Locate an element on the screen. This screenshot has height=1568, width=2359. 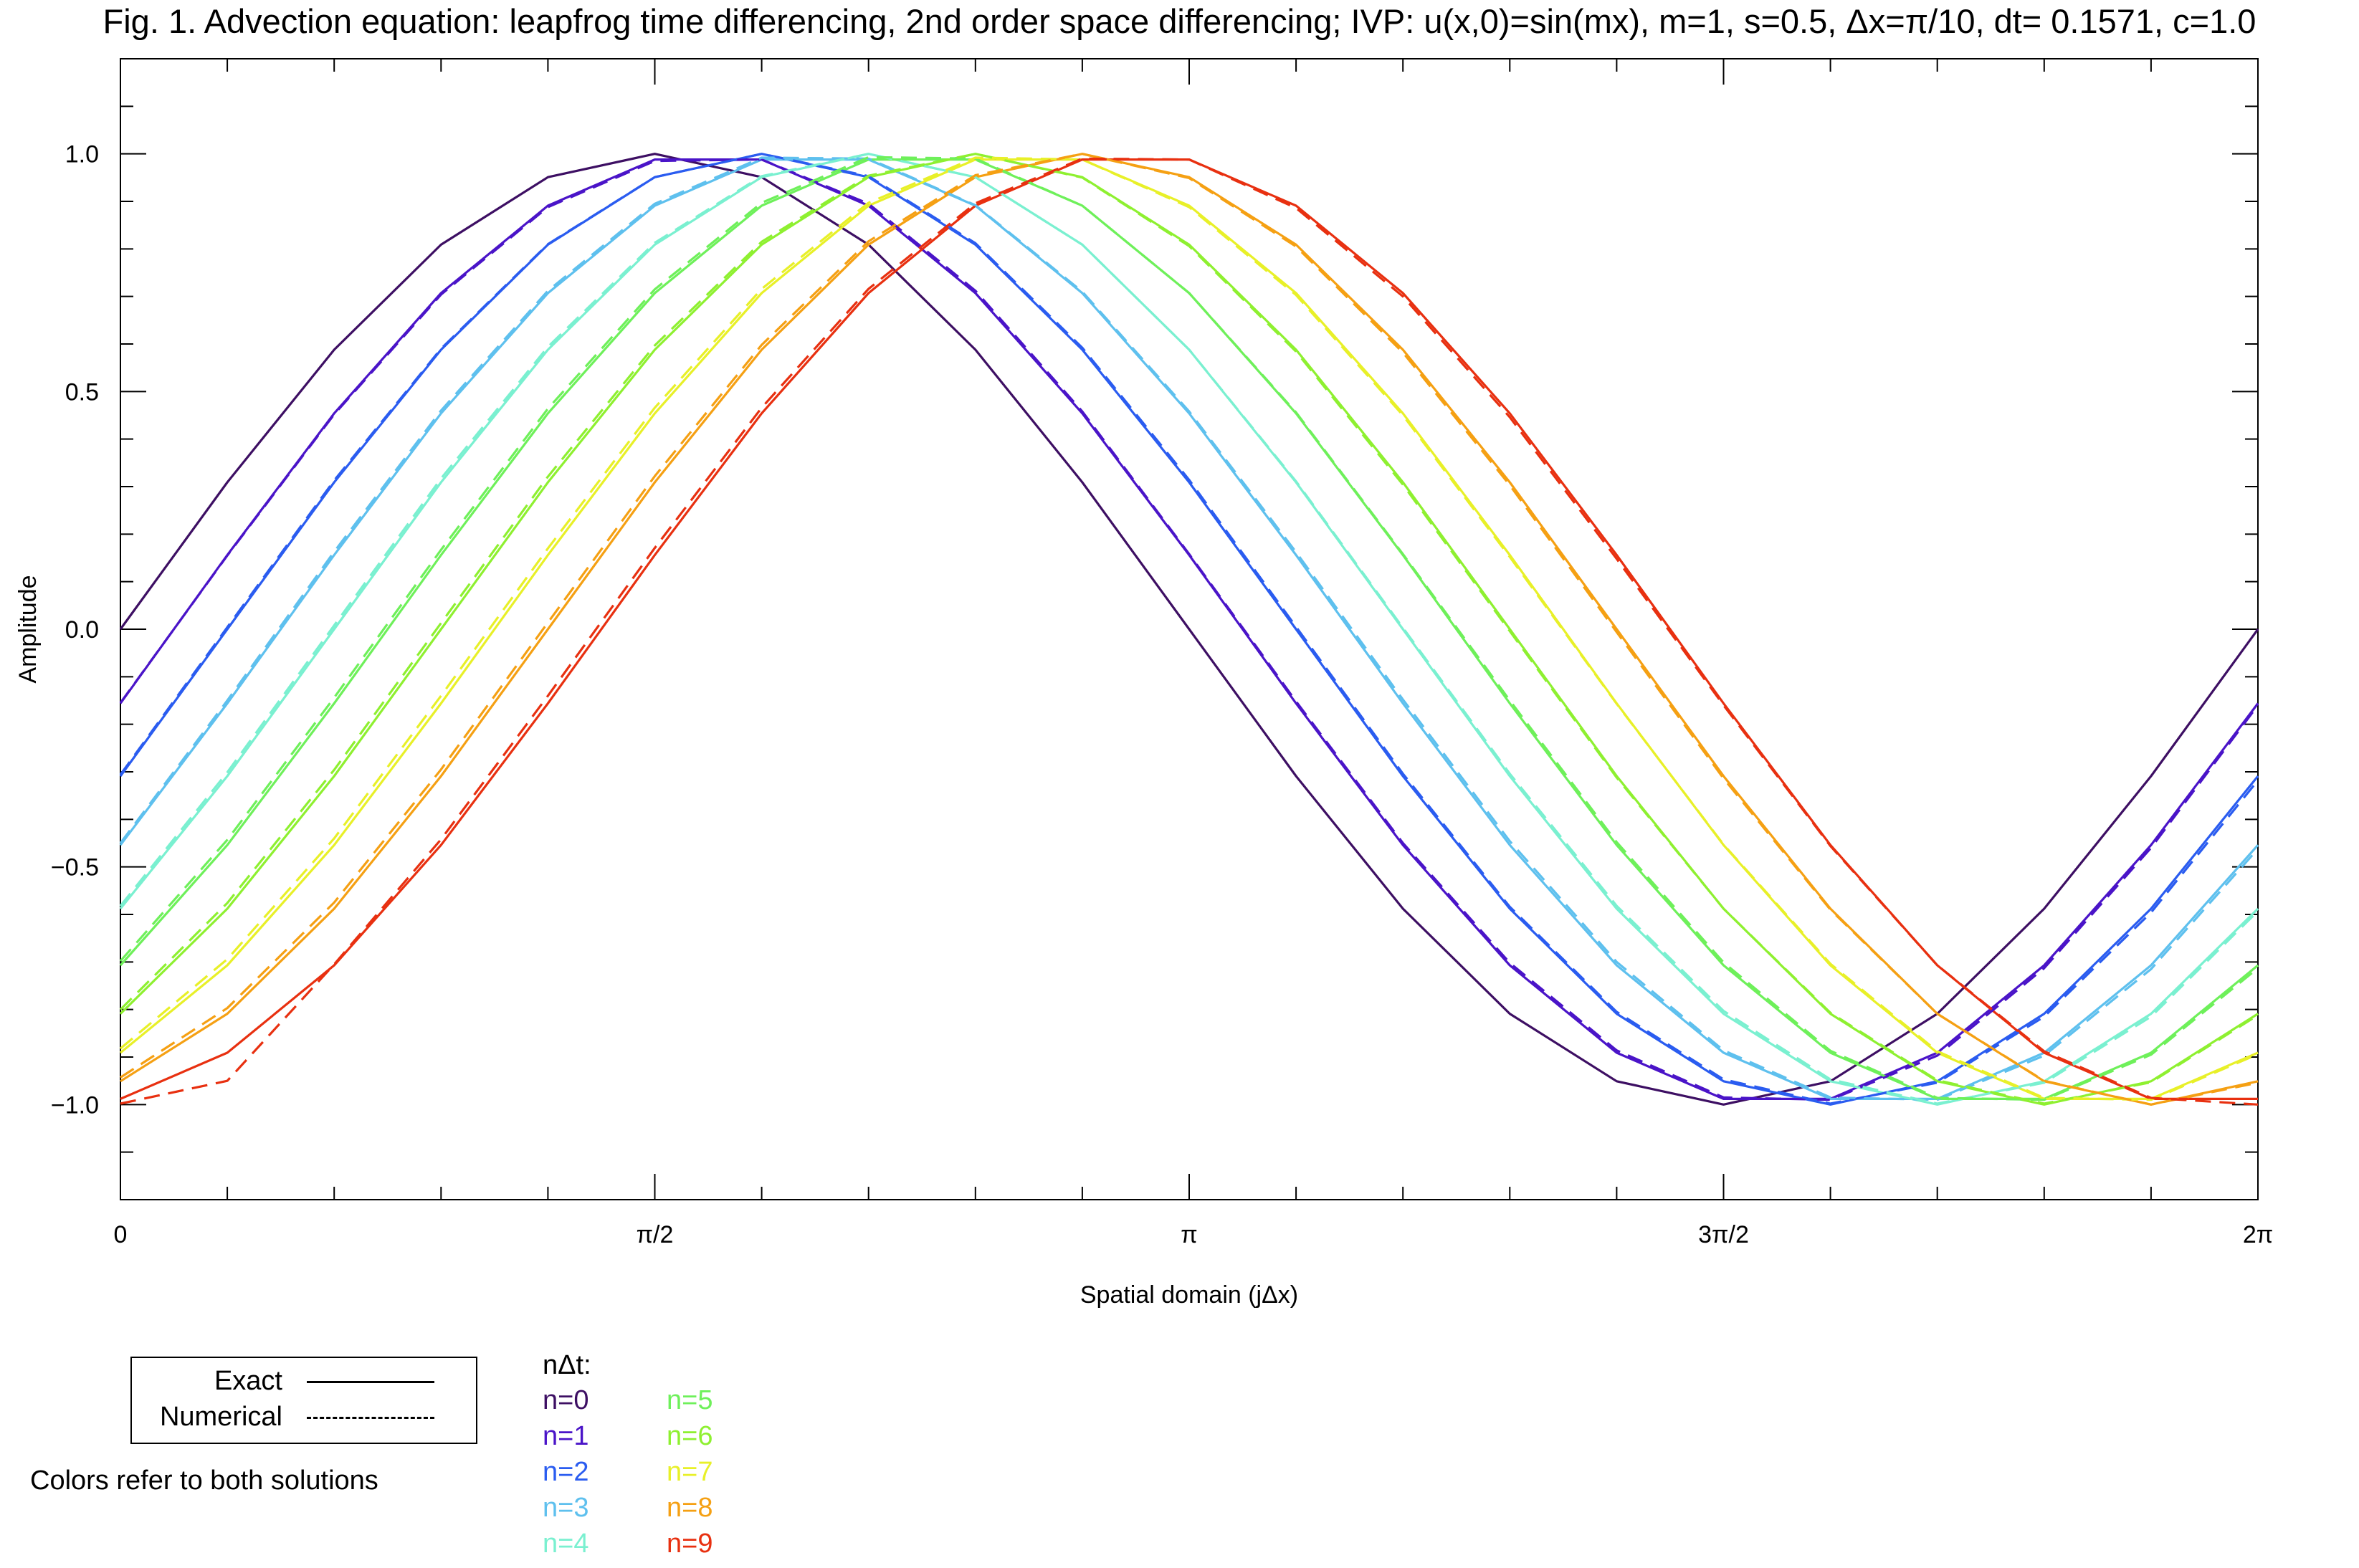
legend-numerical-label: Numerical is located at coordinates (221, 1417).